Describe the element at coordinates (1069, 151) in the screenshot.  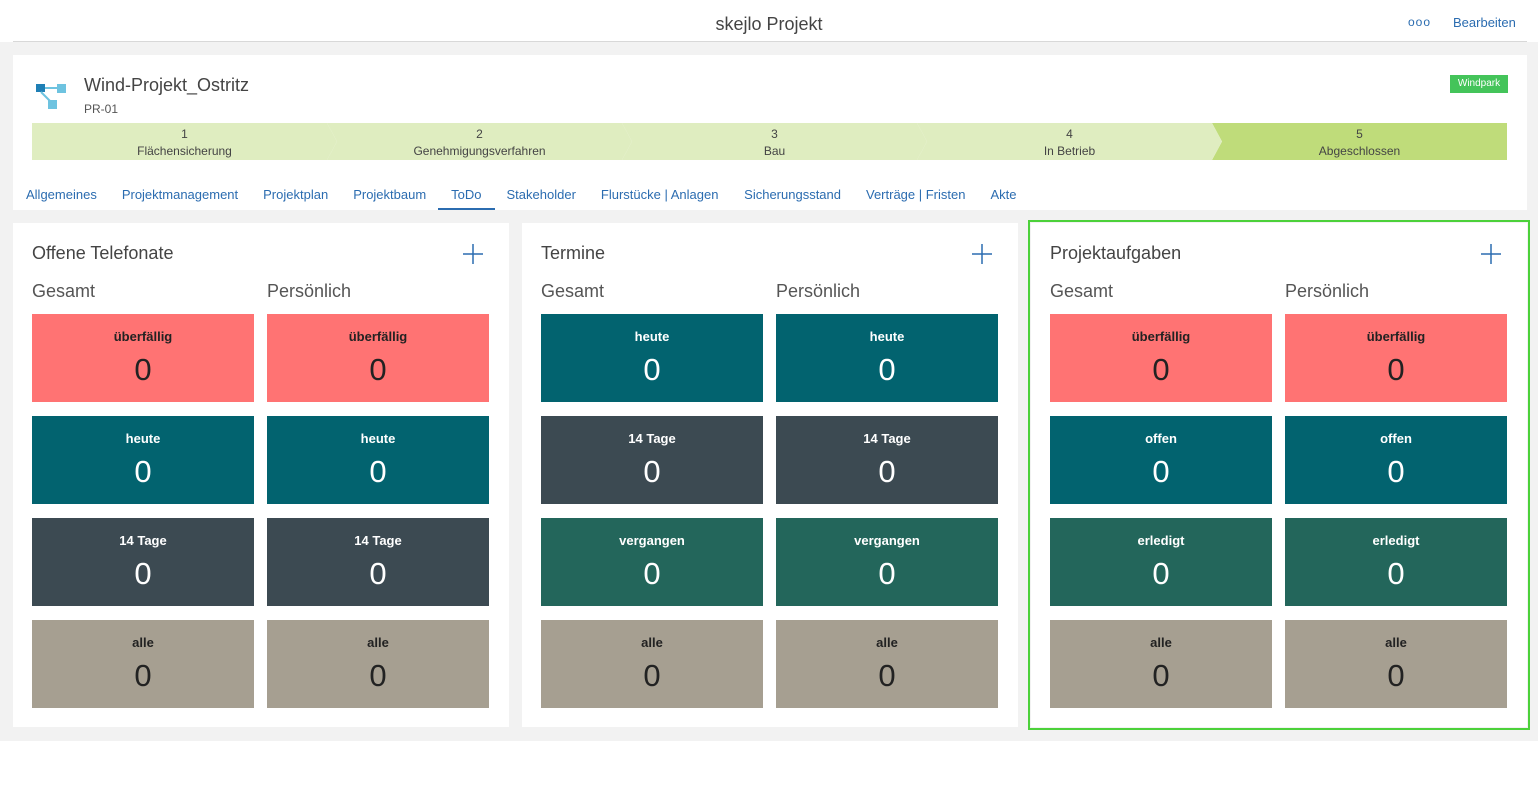
I see `stage-label: In Betrieb` at that location.